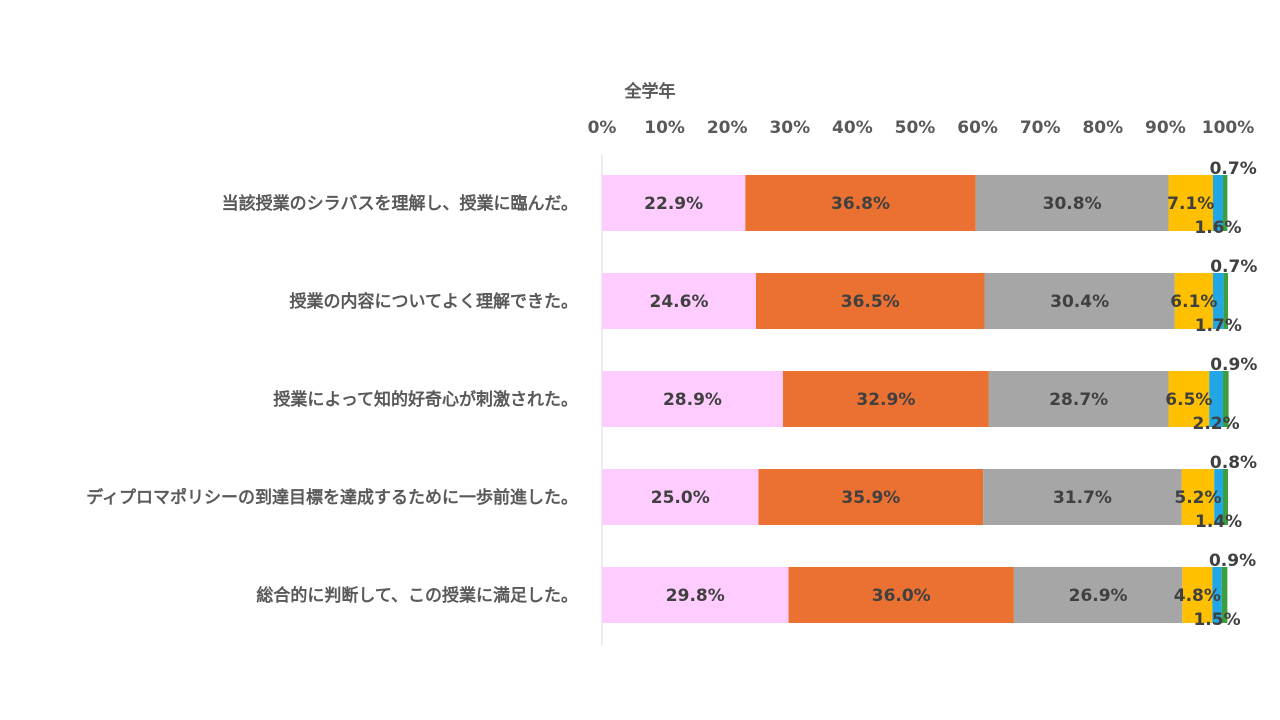 This screenshot has width=1280, height=720. Describe the element at coordinates (425, 399) in the screenshot. I see `category-label: 授業によって知的好奇心が刺激された。` at that location.